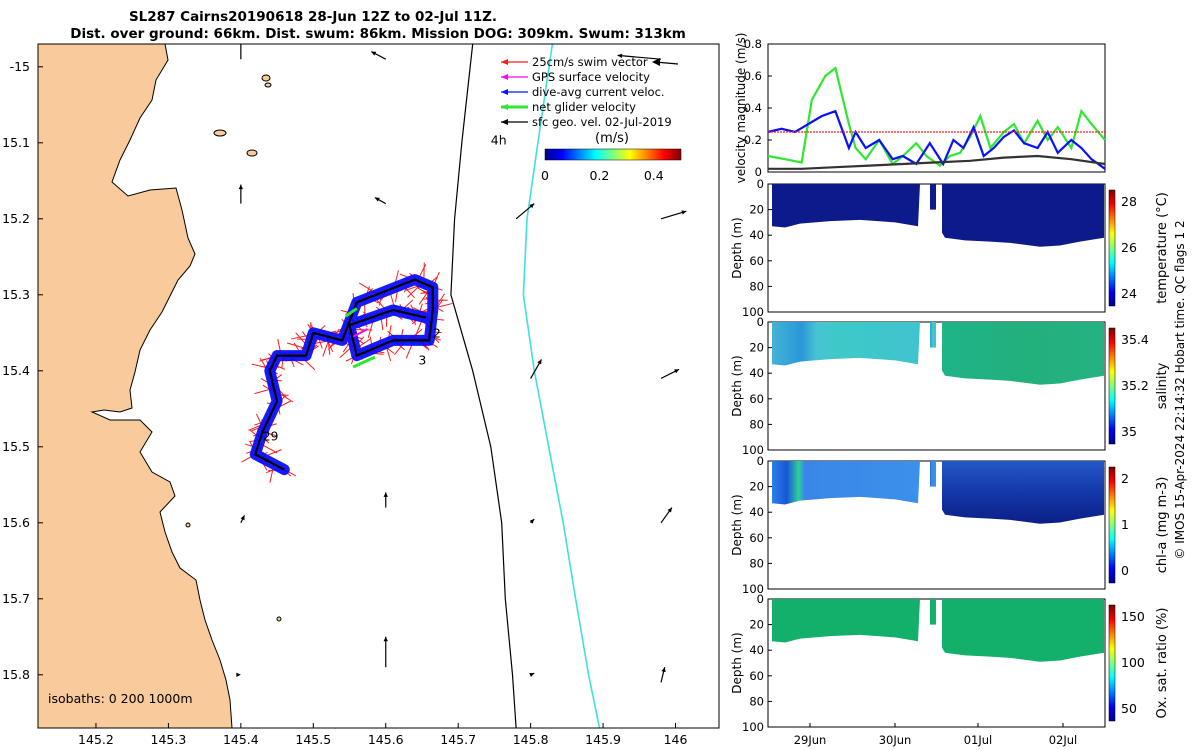  Describe the element at coordinates (613, 154) in the screenshot. I see `colorbar-bar` at that location.